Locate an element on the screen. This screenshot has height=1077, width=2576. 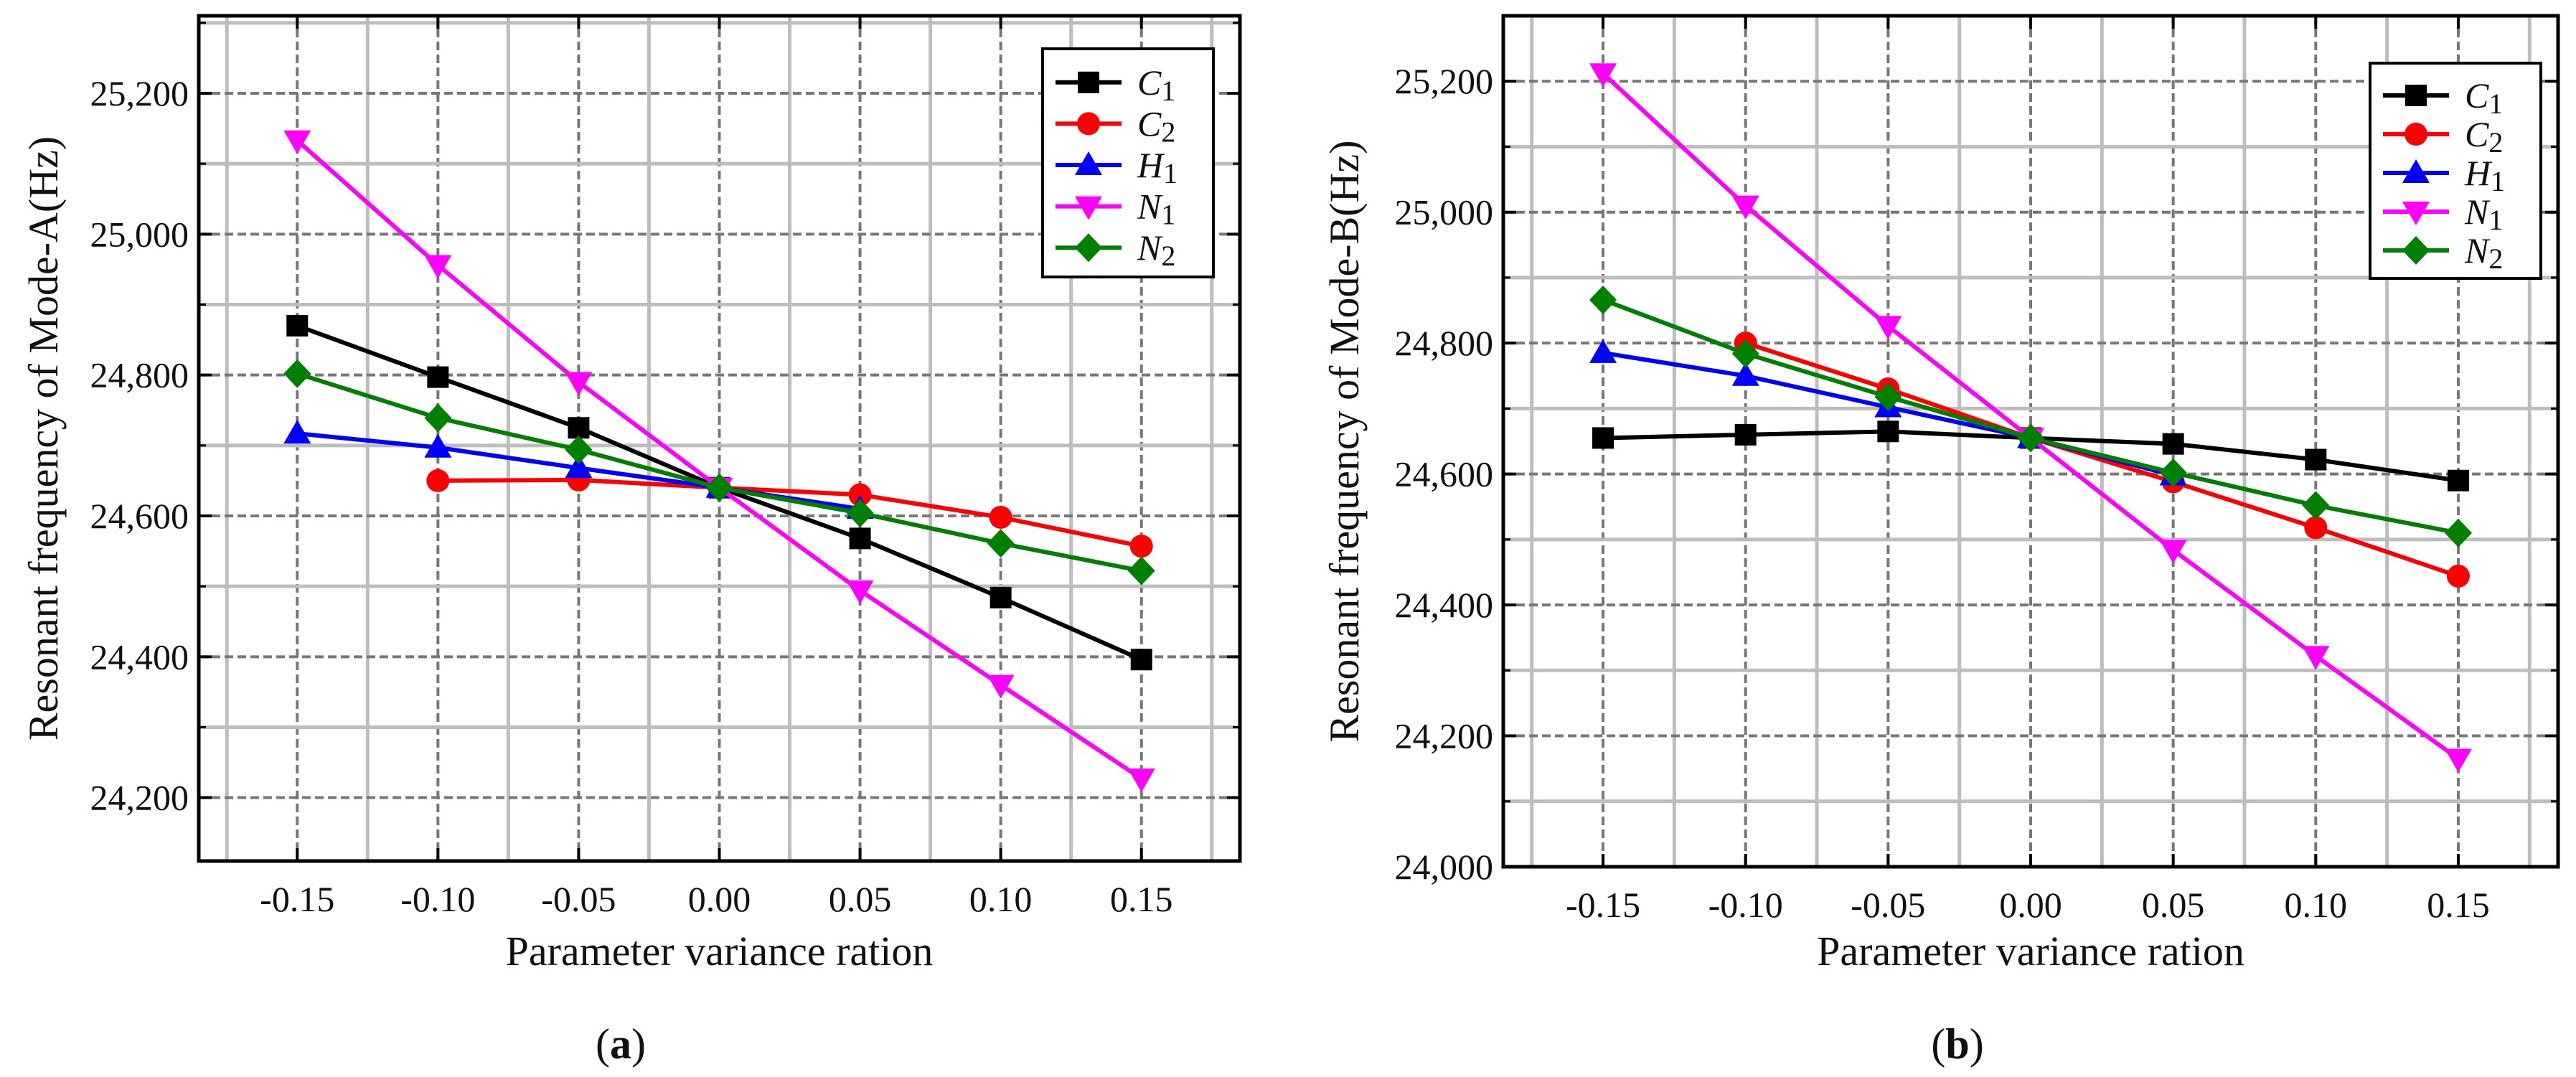
legend-label-N1: N1 is located at coordinates (1156, 209).